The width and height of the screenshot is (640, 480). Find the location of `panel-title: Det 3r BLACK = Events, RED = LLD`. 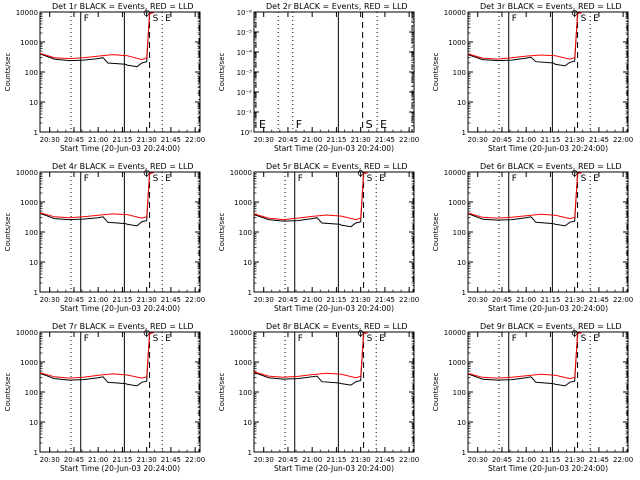

panel-title: Det 3r BLACK = Events, RED = LLD is located at coordinates (551, 6).